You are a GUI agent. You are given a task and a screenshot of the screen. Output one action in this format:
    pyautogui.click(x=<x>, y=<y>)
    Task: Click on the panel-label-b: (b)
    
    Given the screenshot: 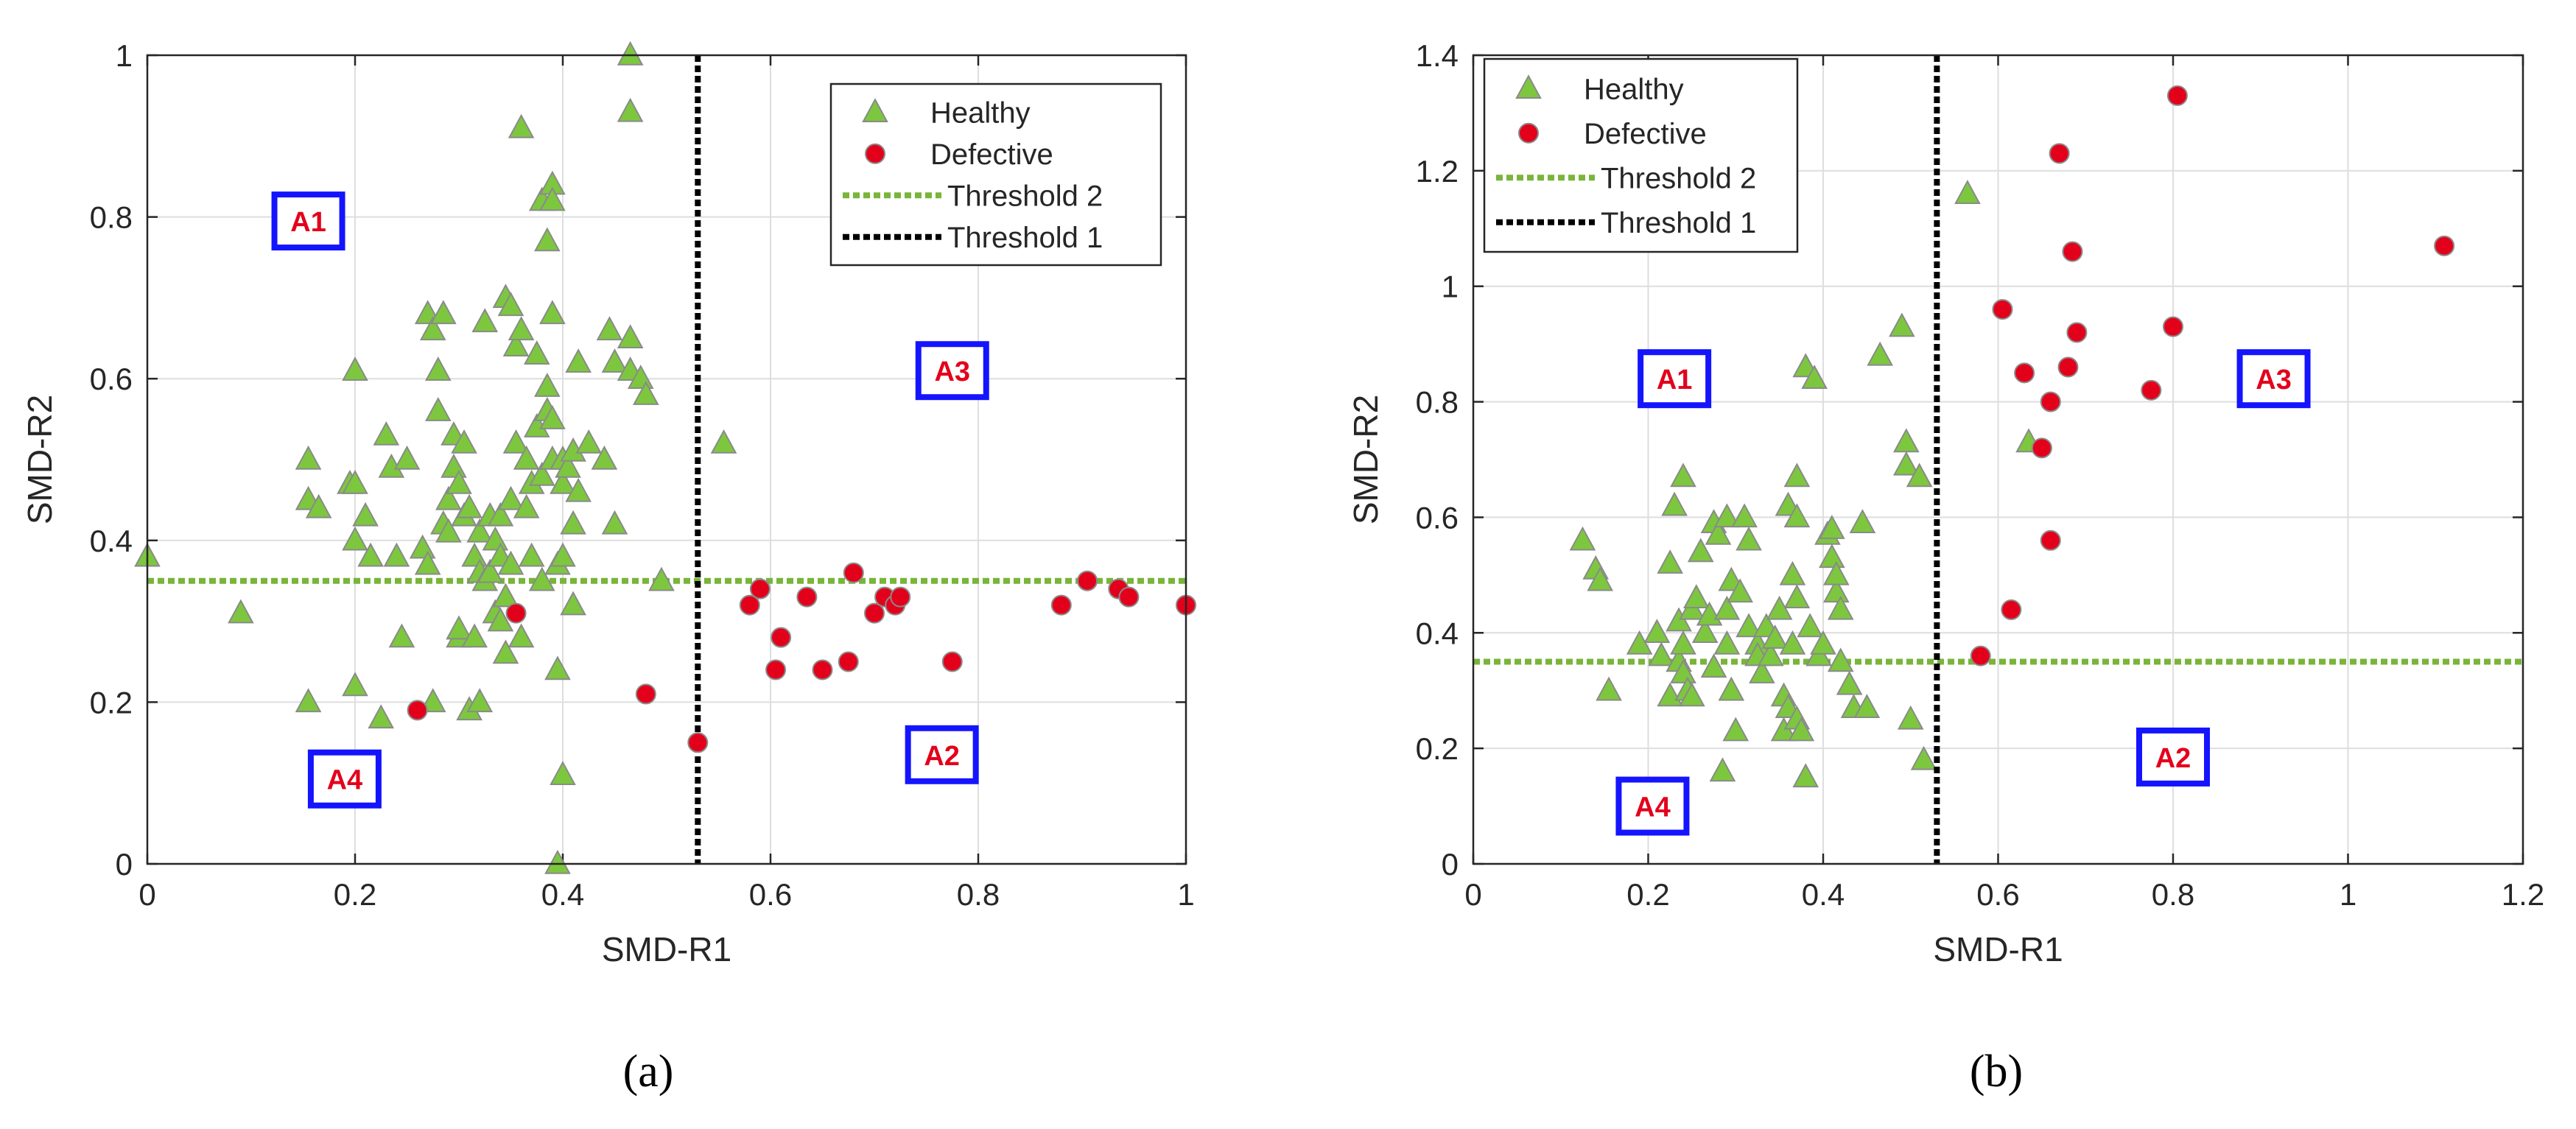 What is the action you would take?
    pyautogui.click(x=1996, y=1072)
    